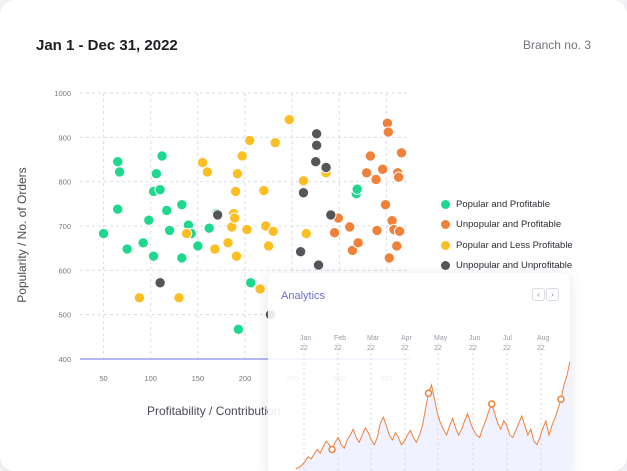 The height and width of the screenshot is (471, 627). I want to click on legend-label: Unpopular and Unprofitable, so click(514, 266).